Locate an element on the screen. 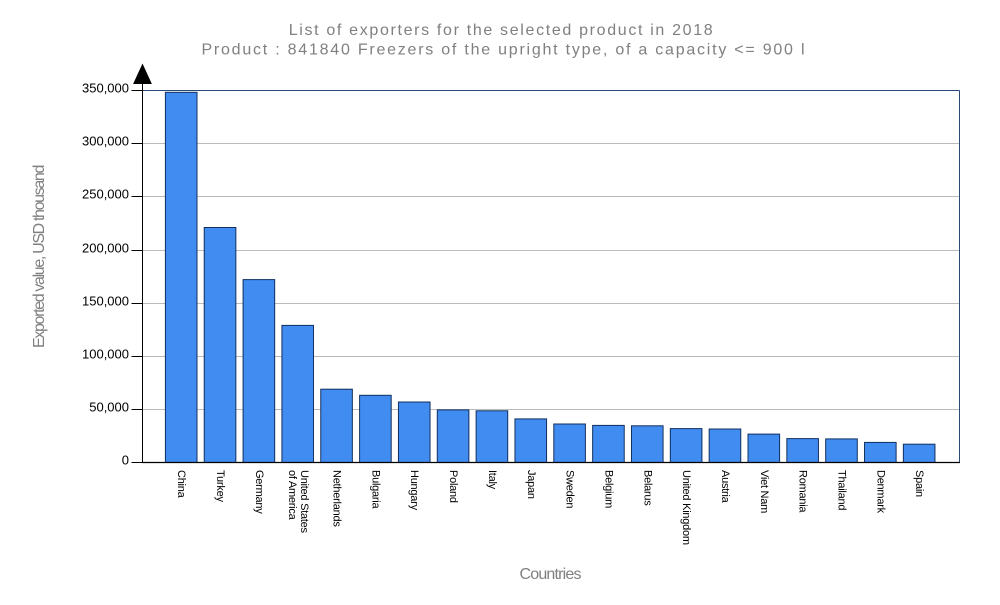 This screenshot has width=1000, height=605. svg-text: Netherlands is located at coordinates (337, 498).